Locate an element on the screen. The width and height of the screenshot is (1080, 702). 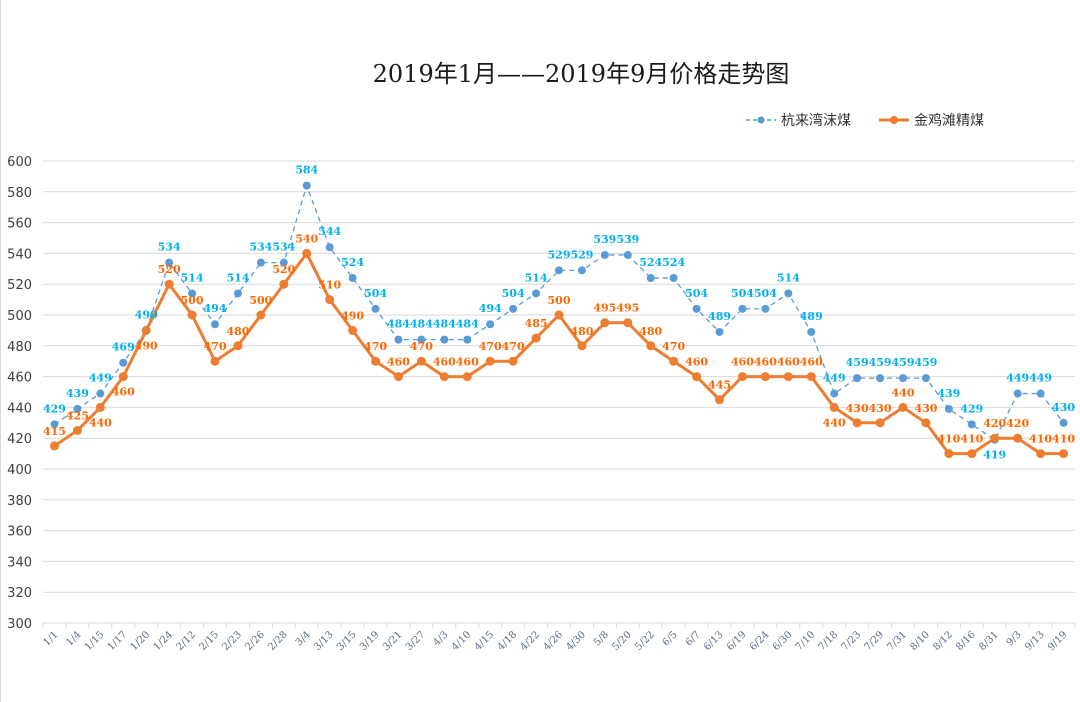
data-label-series-2: 495 is located at coordinates (627, 308).